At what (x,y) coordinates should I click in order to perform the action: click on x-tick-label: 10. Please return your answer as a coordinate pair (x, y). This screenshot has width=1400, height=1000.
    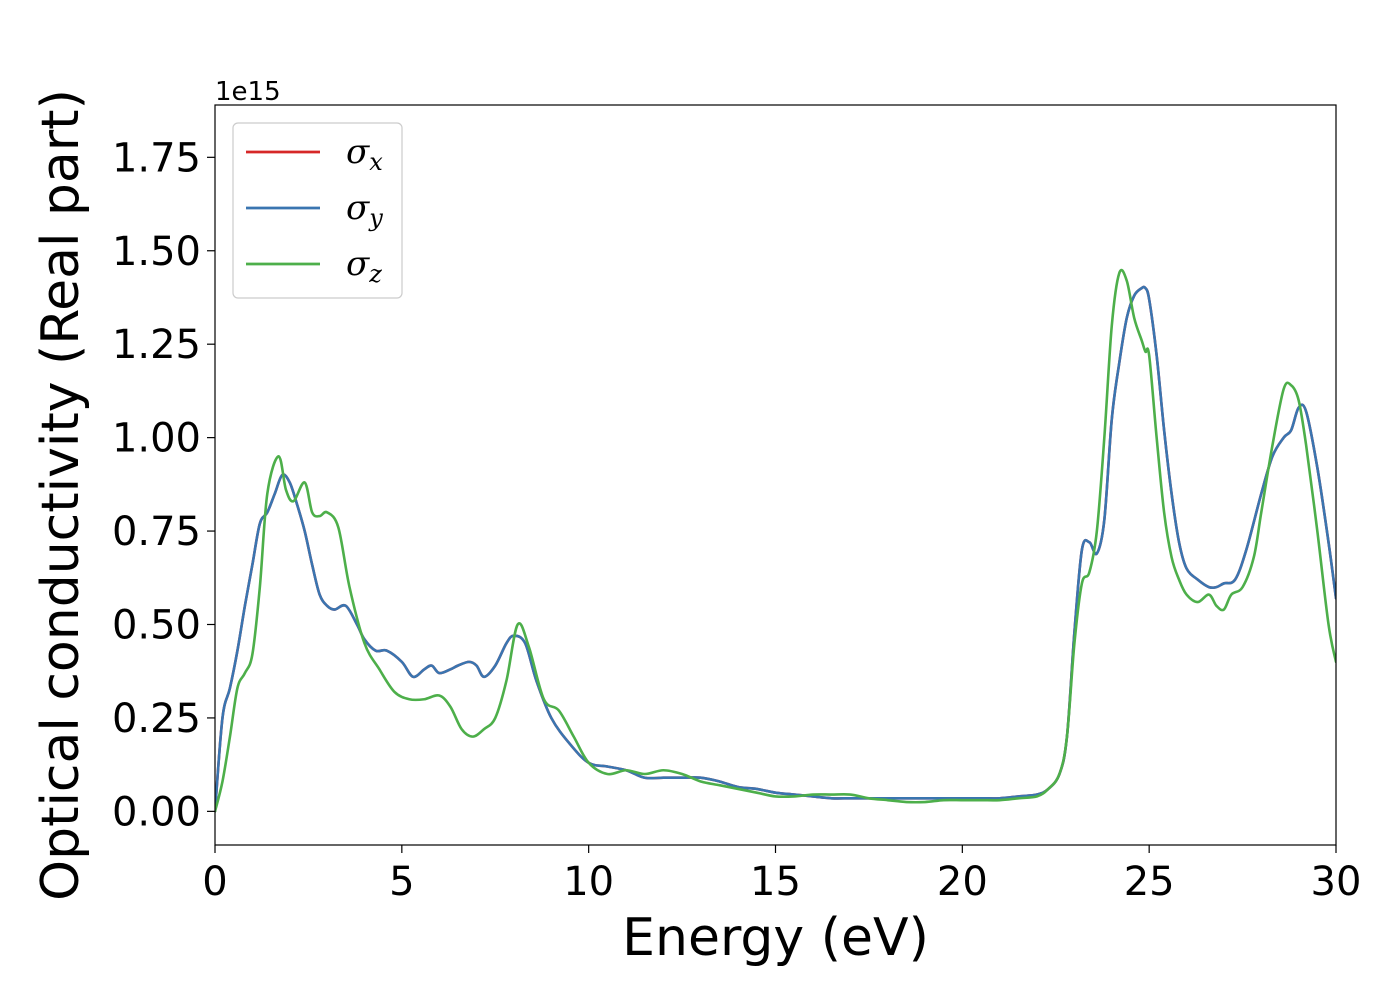
    Looking at the image, I should click on (588, 882).